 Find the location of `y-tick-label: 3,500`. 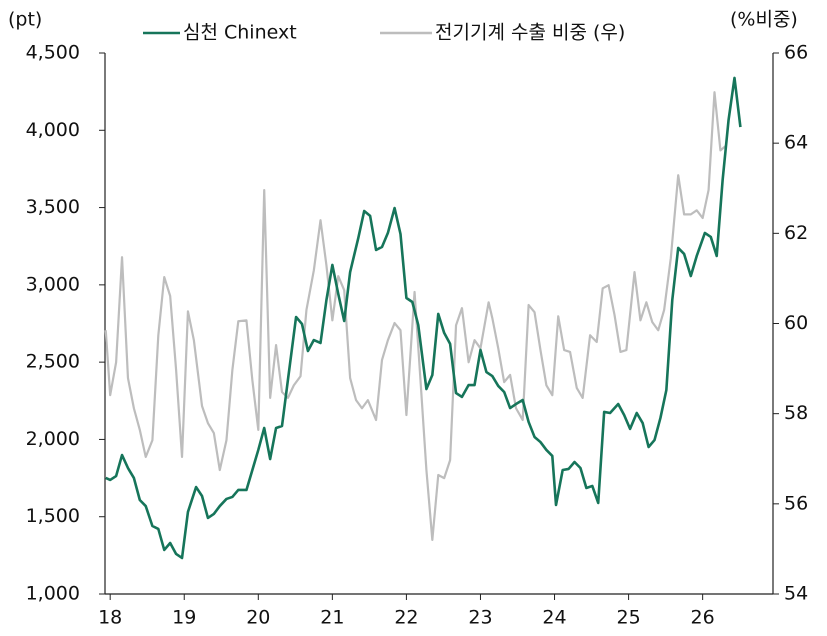

y-tick-label: 3,500 is located at coordinates (53, 207).